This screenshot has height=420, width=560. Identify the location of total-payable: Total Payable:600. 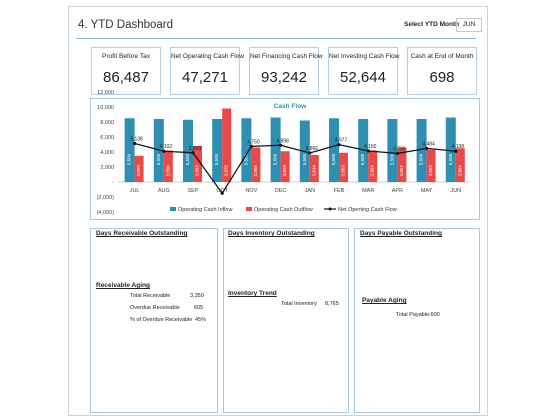
(418, 315).